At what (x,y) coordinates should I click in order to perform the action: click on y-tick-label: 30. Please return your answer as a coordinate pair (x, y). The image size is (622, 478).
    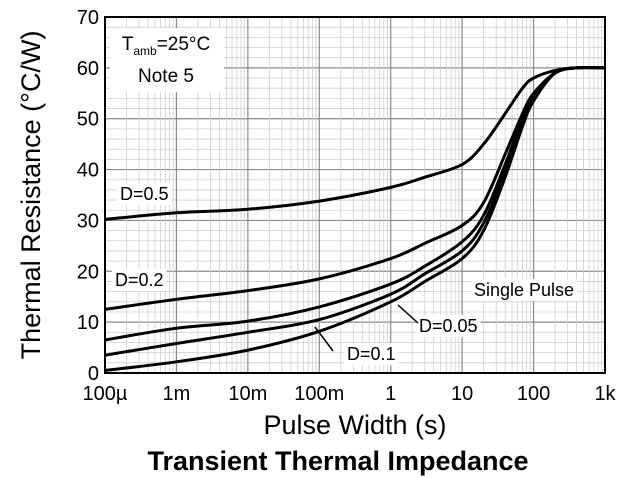
    Looking at the image, I should click on (88, 221).